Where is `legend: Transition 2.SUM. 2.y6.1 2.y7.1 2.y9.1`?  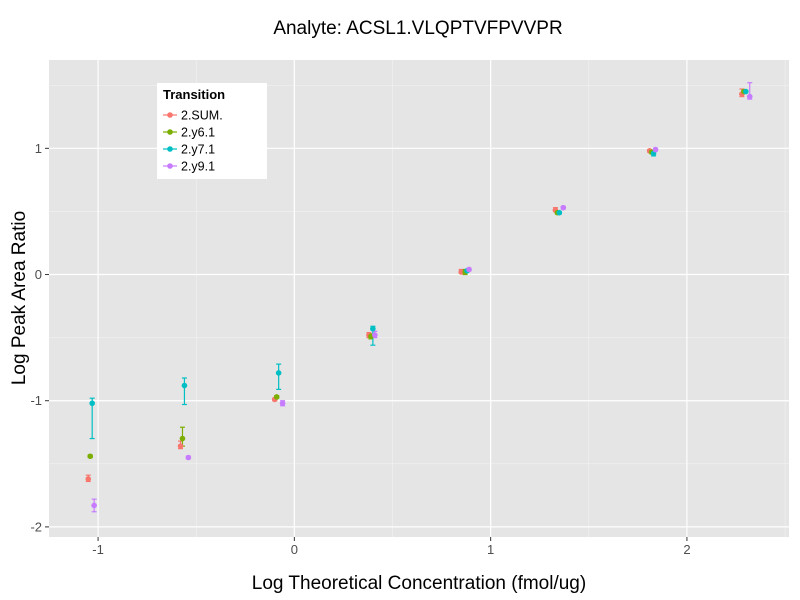
legend: Transition 2.SUM. 2.y6.1 2.y7.1 2.y9.1 is located at coordinates (212, 131).